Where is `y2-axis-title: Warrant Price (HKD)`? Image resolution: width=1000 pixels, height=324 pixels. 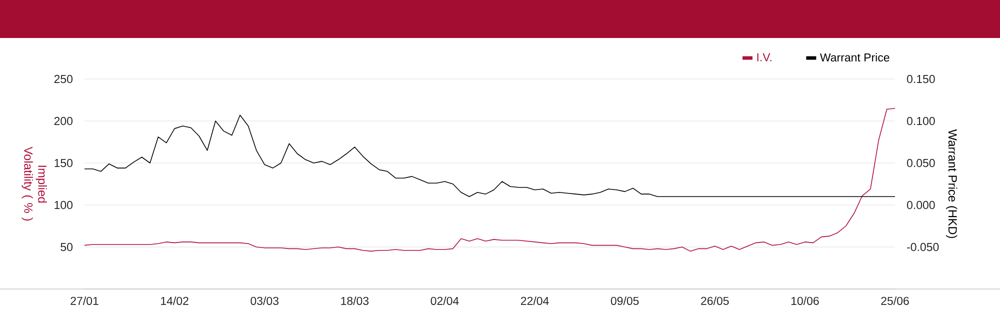
y2-axis-title: Warrant Price (HKD) is located at coordinates (952, 183).